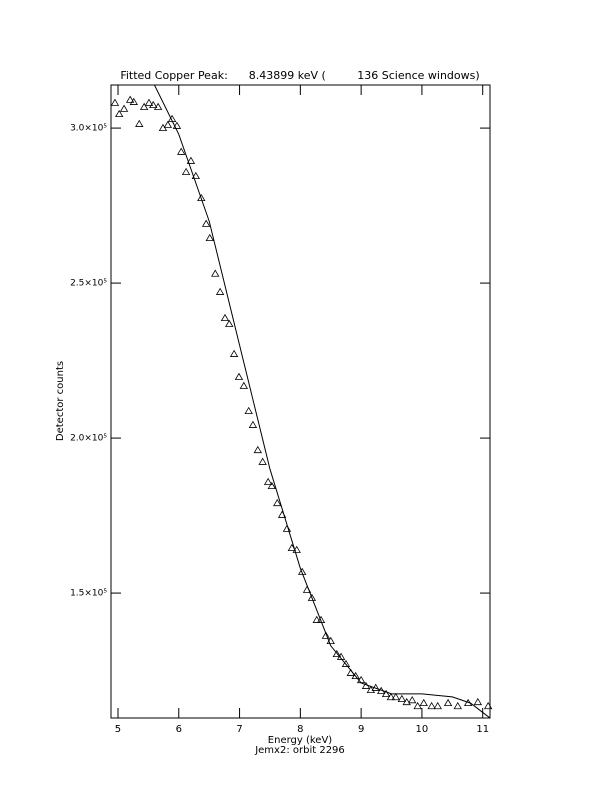 This screenshot has width=612, height=792. Describe the element at coordinates (300, 729) in the screenshot. I see `x-tick-label: 8` at that location.